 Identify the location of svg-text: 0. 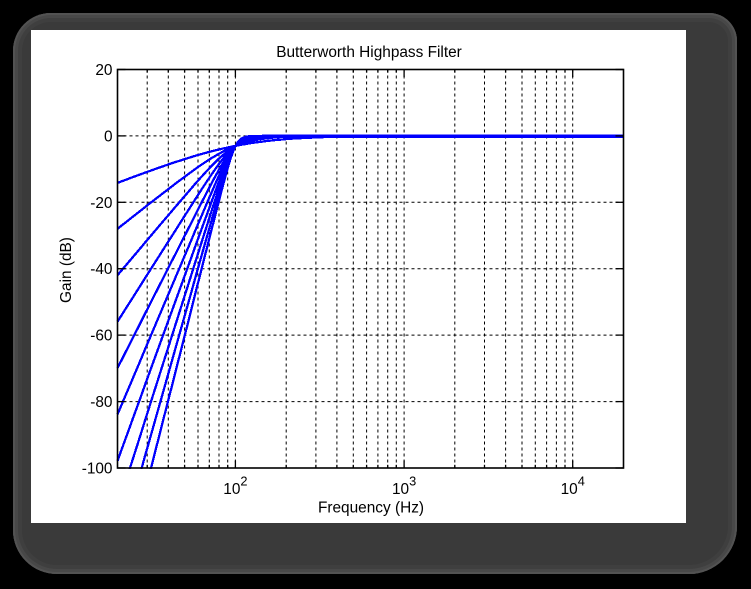
(108, 136).